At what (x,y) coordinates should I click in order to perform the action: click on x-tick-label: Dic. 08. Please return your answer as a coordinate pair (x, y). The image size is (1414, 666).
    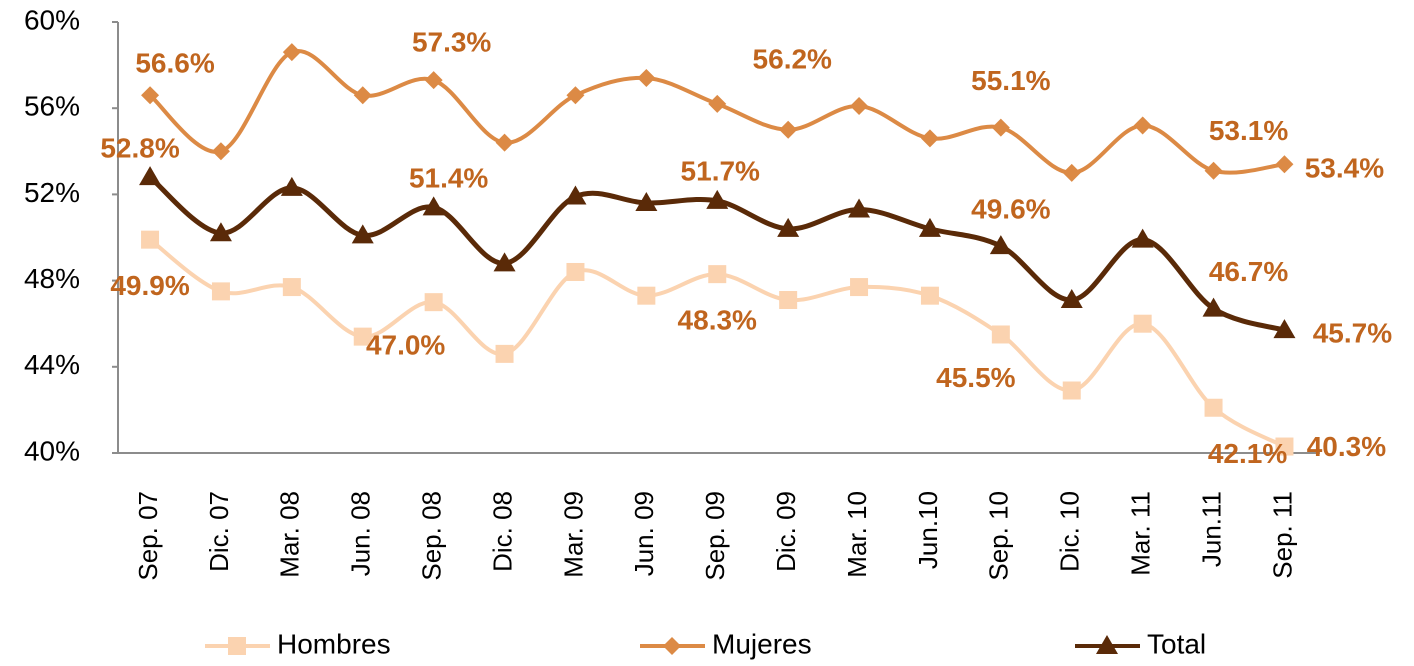
    Looking at the image, I should click on (502, 531).